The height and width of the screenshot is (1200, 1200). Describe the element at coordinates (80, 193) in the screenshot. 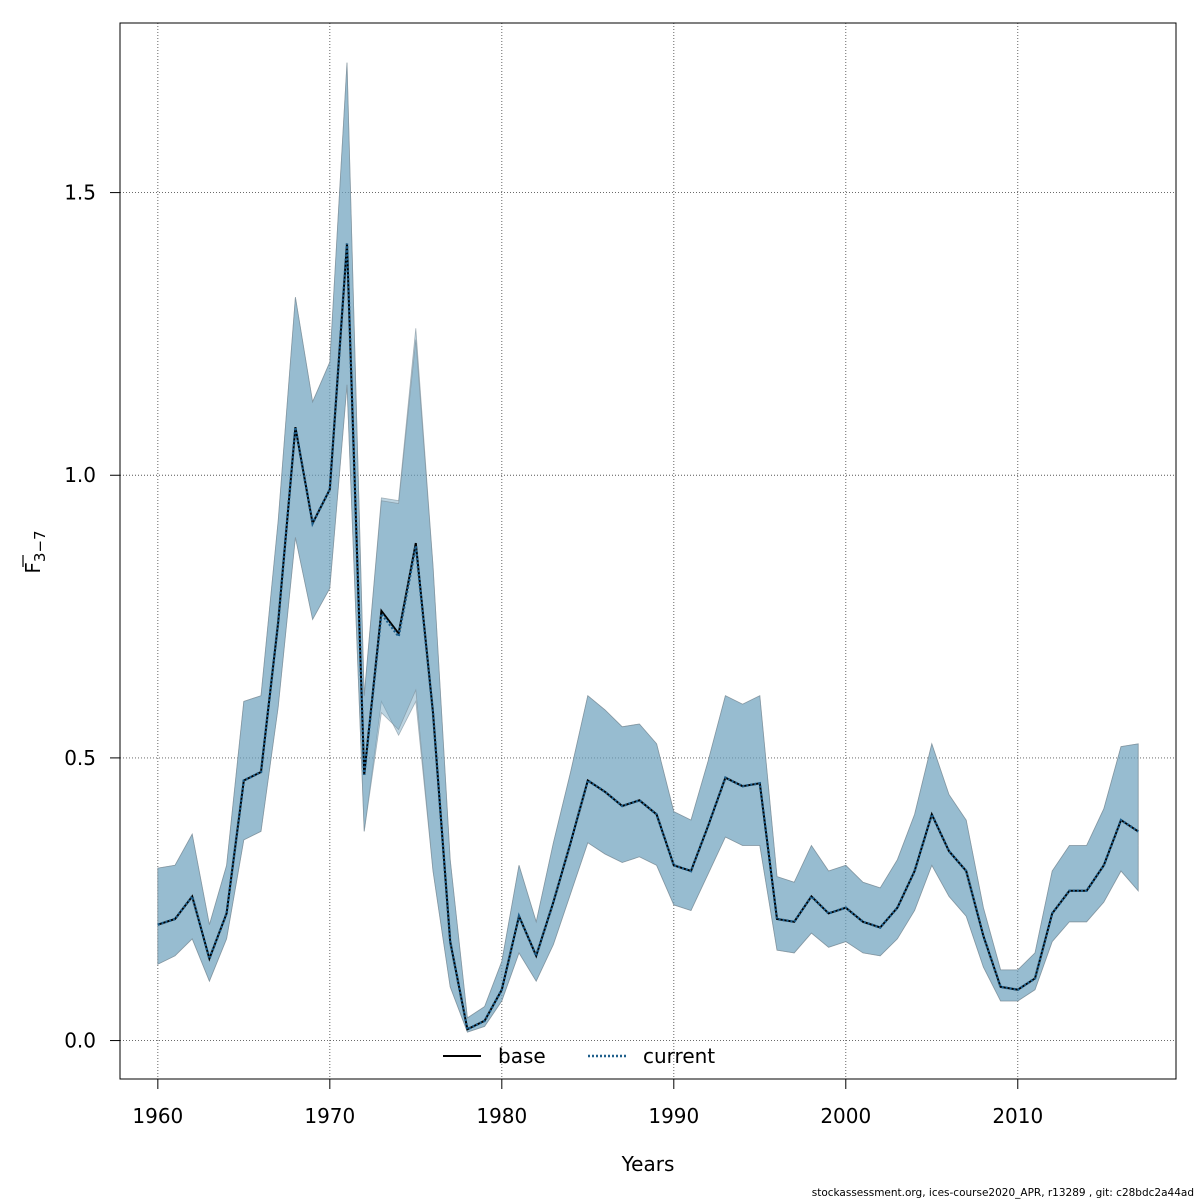

I see `y-tick-label-3: 1.5` at that location.